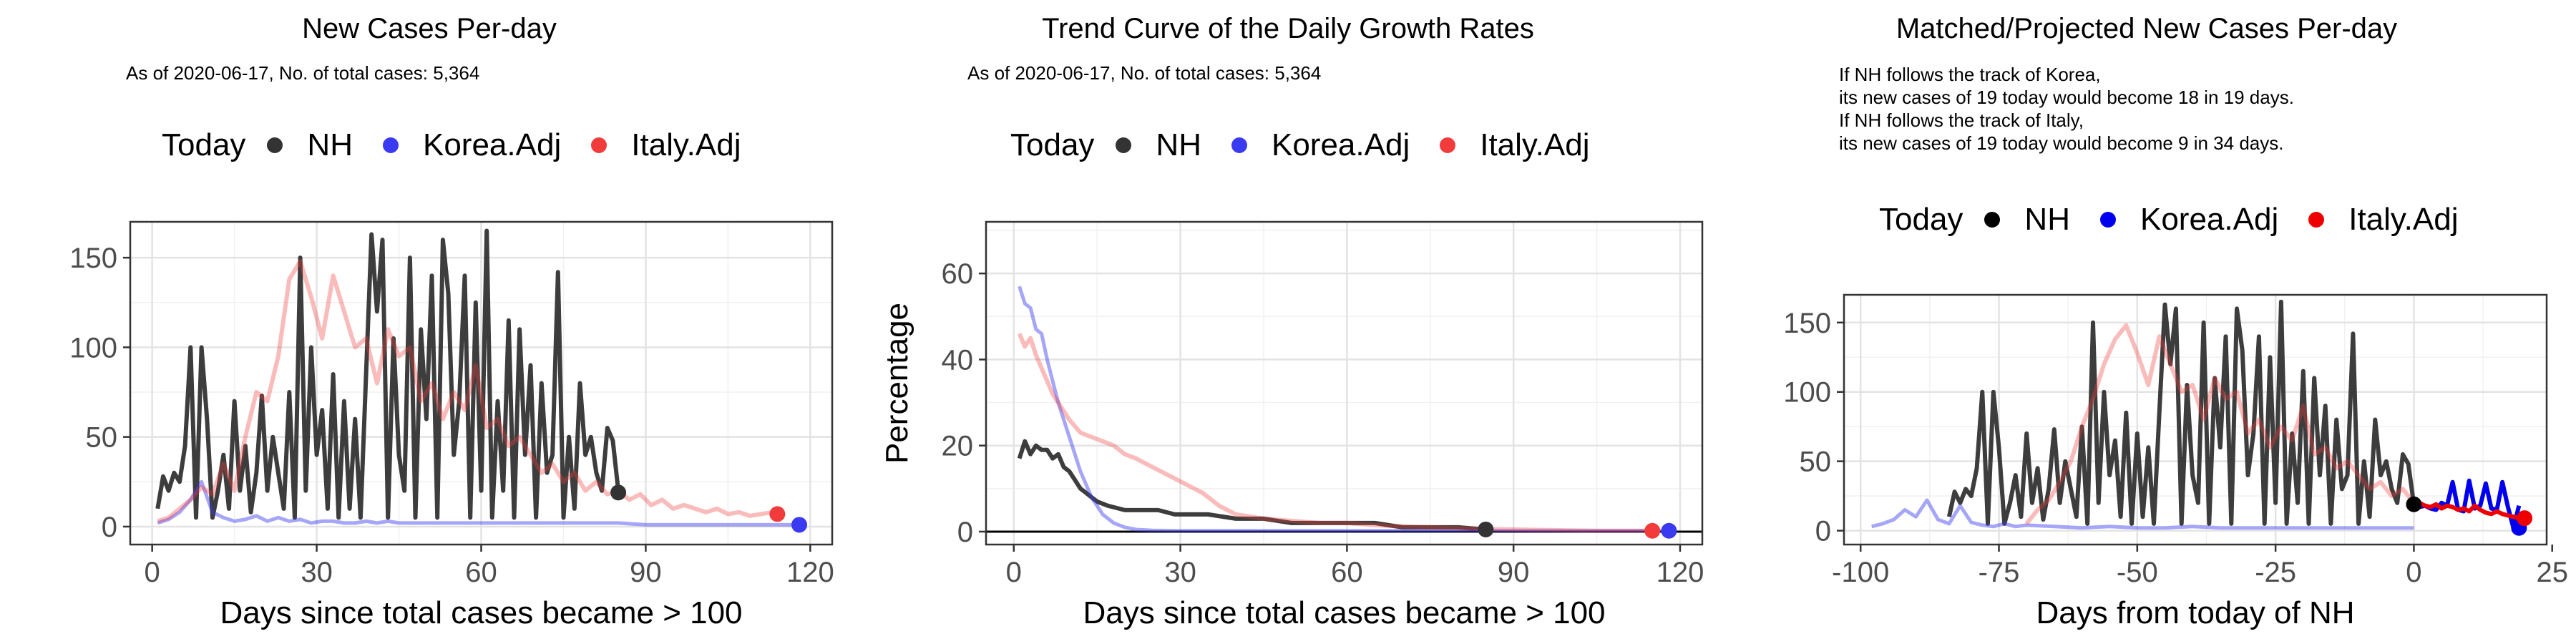 The width and height of the screenshot is (2576, 644). Describe the element at coordinates (896, 383) in the screenshot. I see `y-axis-label: Percentage` at that location.